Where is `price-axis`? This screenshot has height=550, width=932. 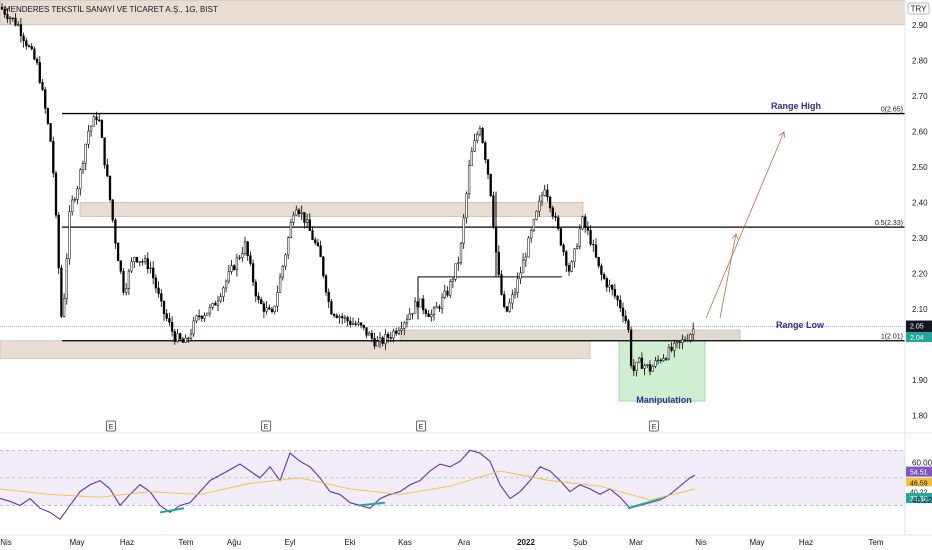 price-axis is located at coordinates (918, 275).